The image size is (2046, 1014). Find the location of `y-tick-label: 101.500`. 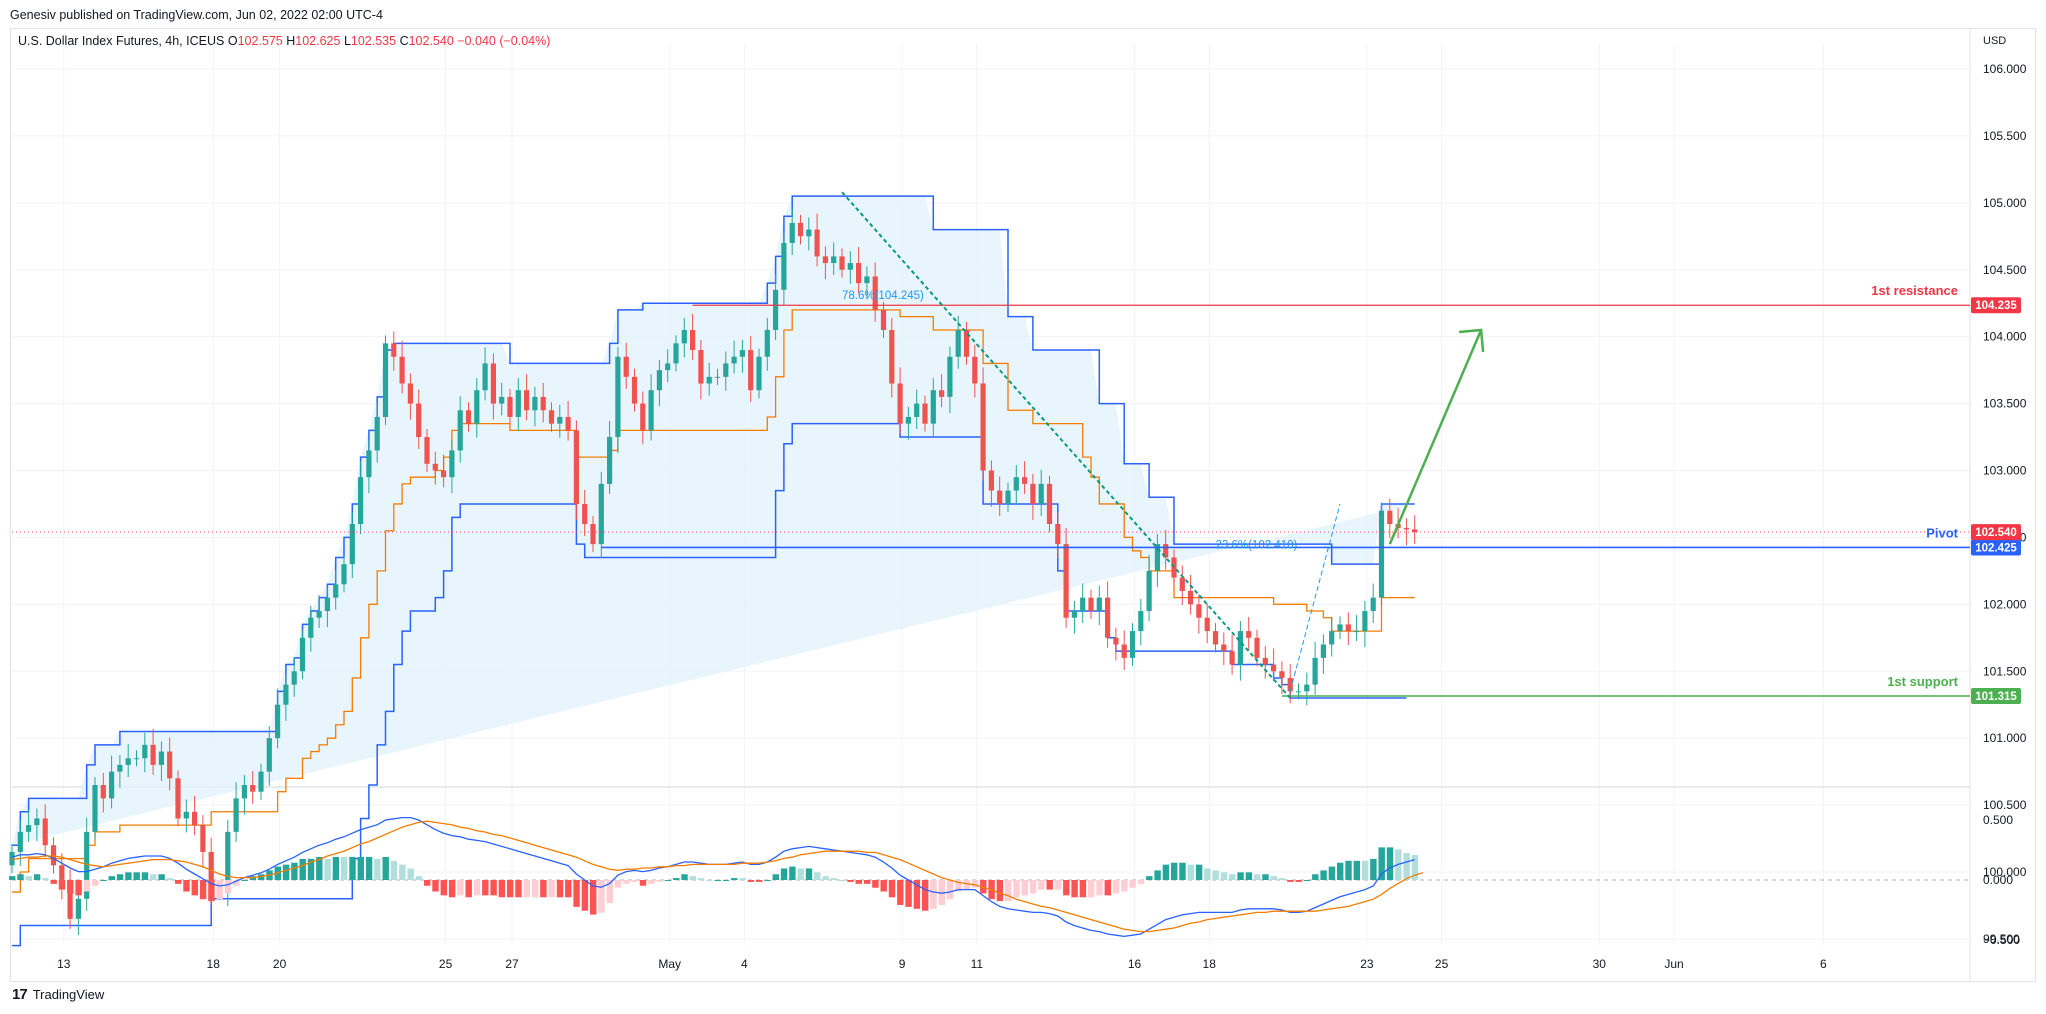

y-tick-label: 101.500 is located at coordinates (2005, 671).